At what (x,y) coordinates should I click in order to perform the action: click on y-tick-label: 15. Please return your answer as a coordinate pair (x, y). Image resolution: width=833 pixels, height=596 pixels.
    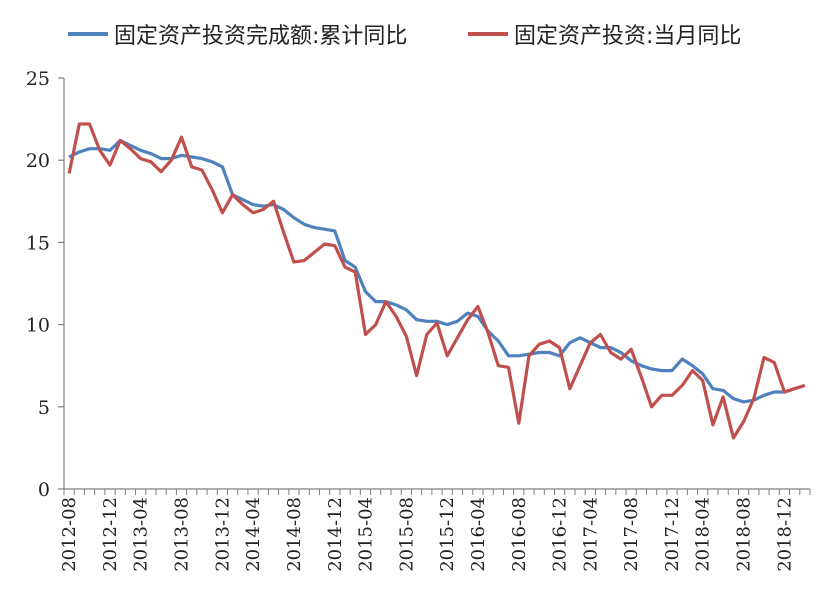
    Looking at the image, I should click on (38, 243).